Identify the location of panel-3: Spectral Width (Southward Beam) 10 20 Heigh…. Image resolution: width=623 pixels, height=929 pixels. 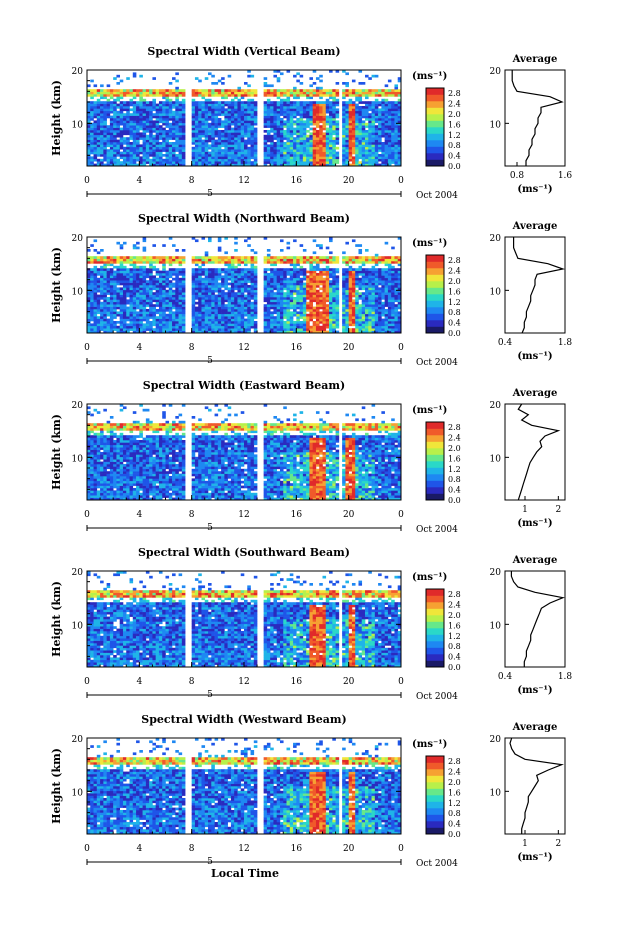
(311, 624).